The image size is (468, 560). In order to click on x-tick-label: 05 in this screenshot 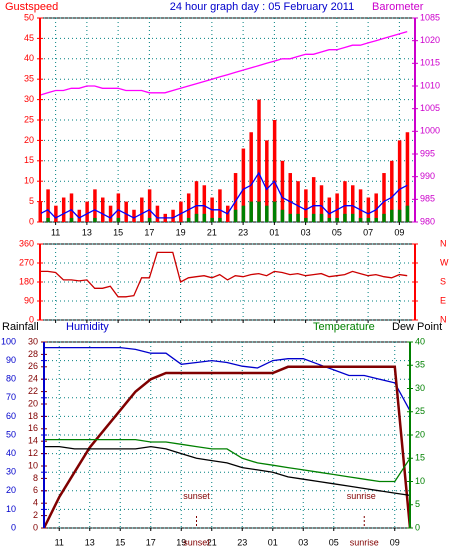, I will do `click(334, 542)`.